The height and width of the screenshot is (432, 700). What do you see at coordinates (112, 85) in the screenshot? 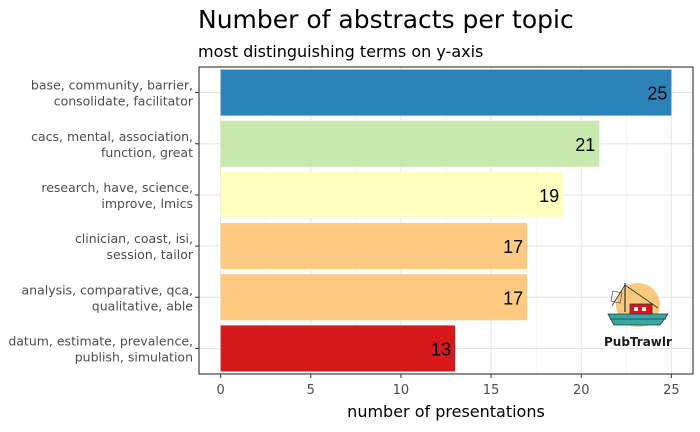
I see `category-label: base, community, barrier,` at bounding box center [112, 85].